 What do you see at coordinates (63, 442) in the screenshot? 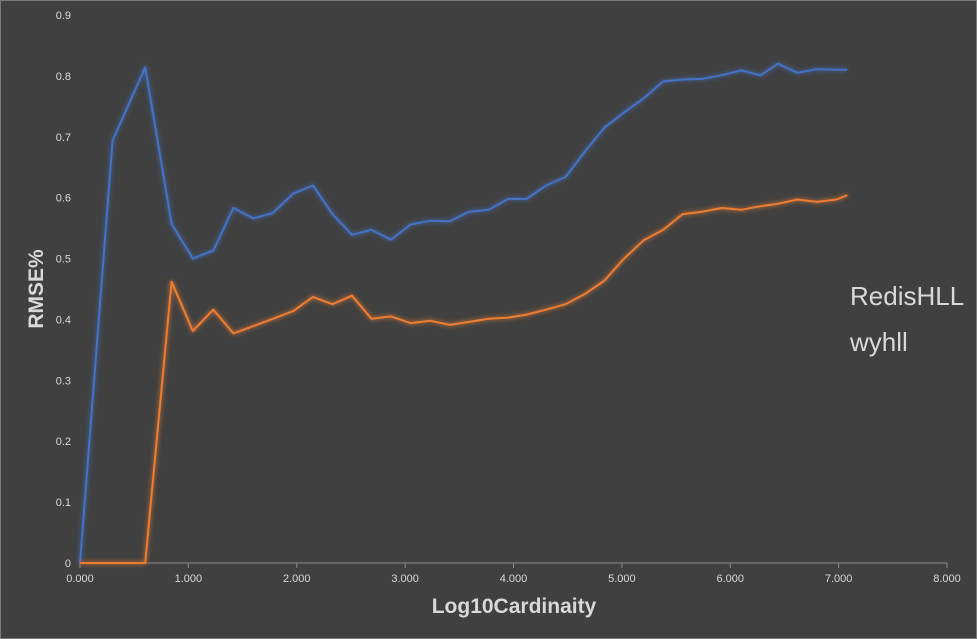
I see `y-tick-label: 0.2` at bounding box center [63, 442].